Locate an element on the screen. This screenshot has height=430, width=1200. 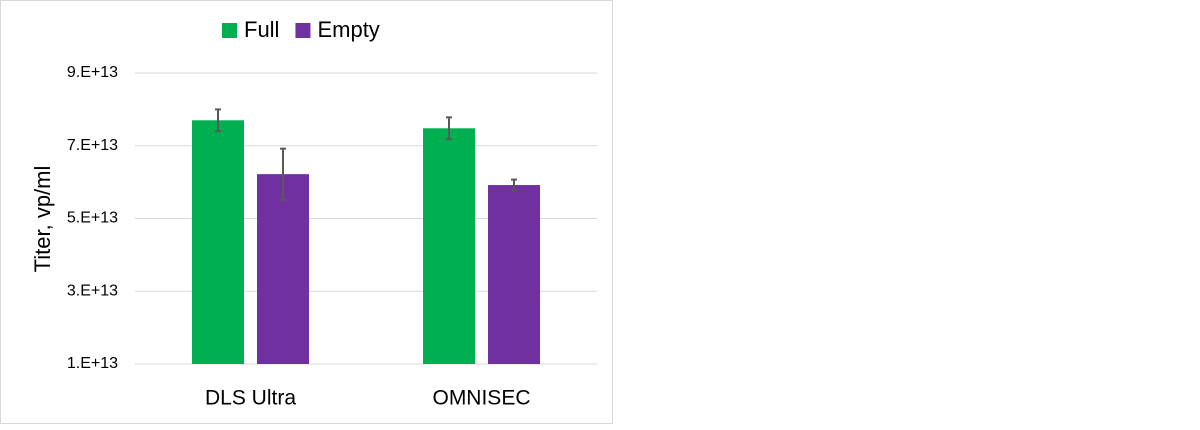
y-tick-label: 1.E+13 is located at coordinates (92, 363).